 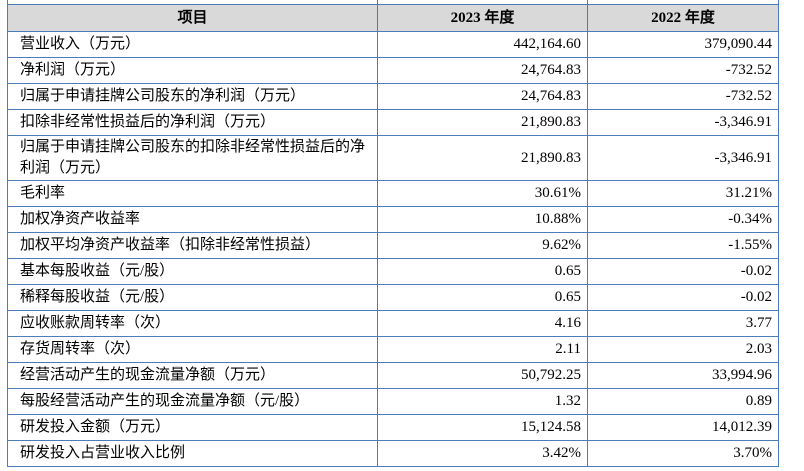 I want to click on table-row: 稀释每股收益（元/股） 0.65 -0.02, so click(x=393, y=297).